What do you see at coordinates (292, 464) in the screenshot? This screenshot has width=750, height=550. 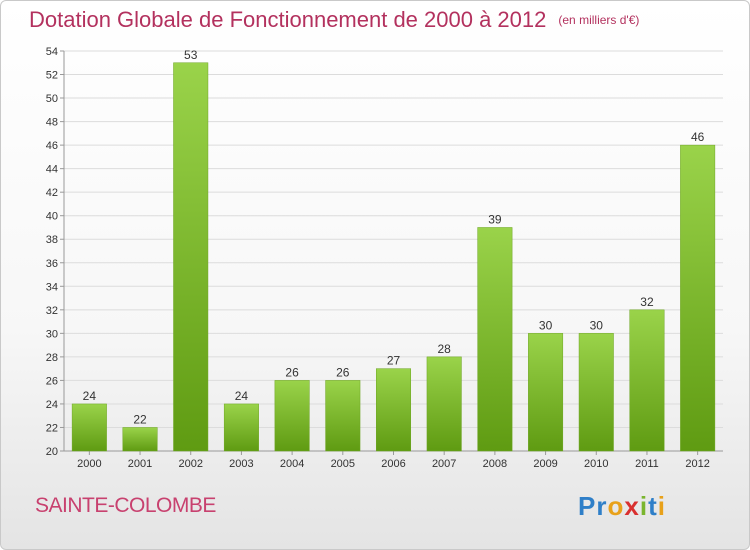 I see `x-tick-label: 2004` at bounding box center [292, 464].